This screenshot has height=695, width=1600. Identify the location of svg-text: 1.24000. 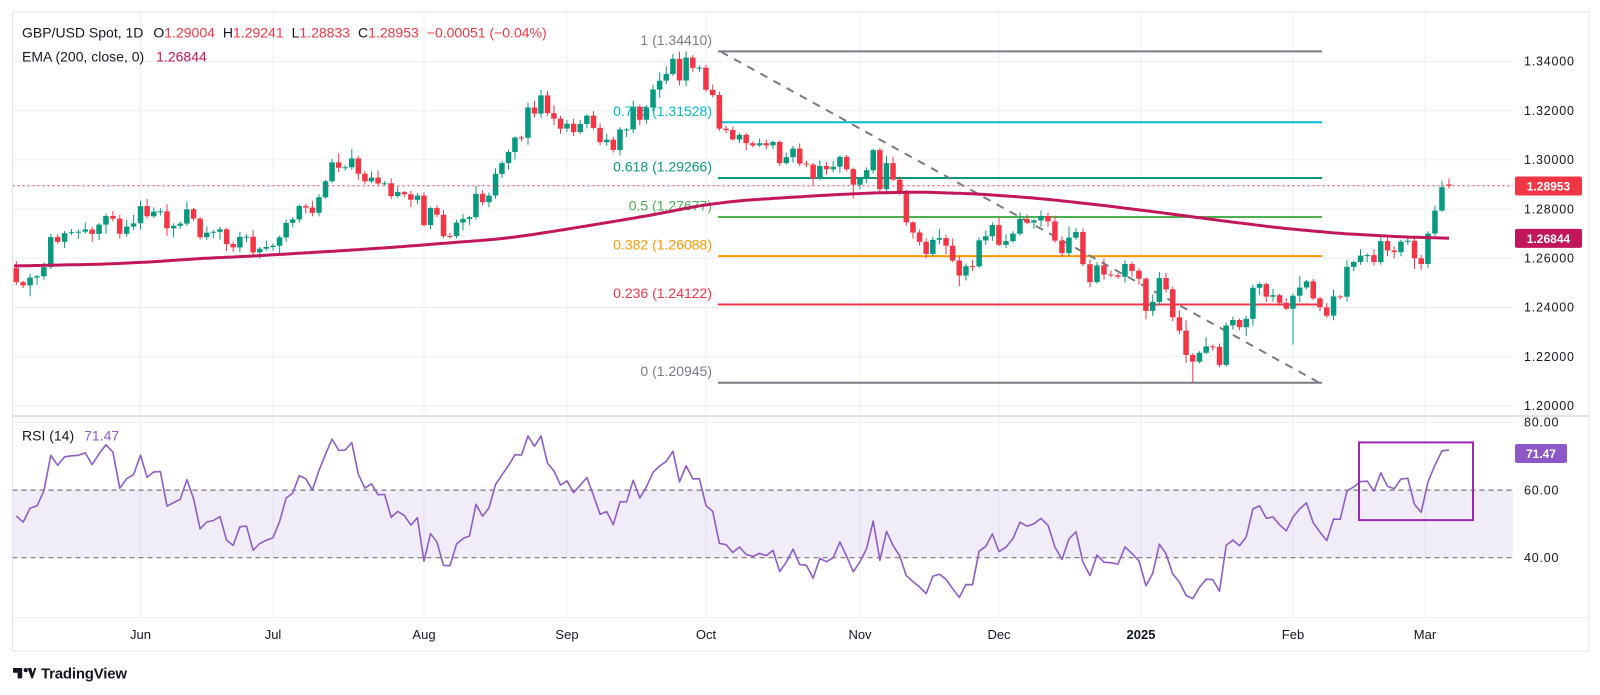
(1549, 308).